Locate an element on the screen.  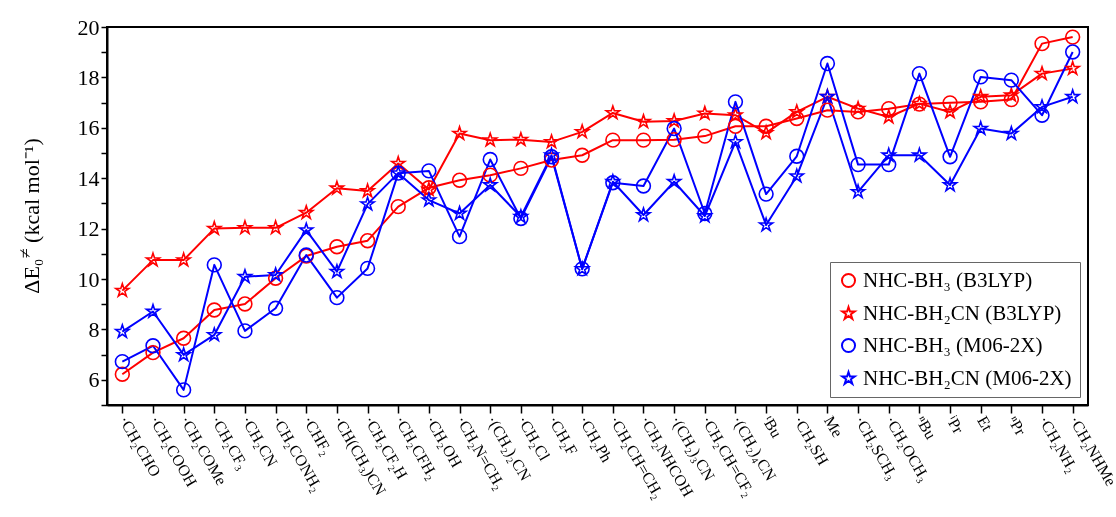
y-tick-label: 18 is located at coordinates (88, 77).